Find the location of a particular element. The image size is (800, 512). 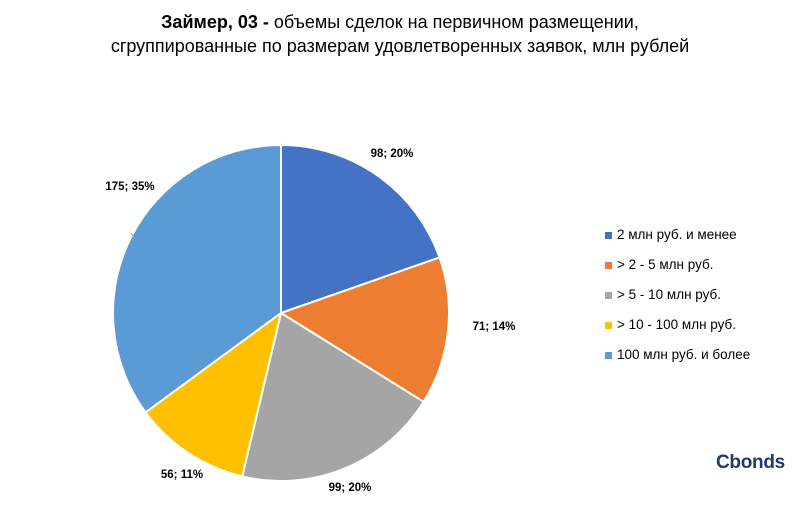

data-label-3: 99; 20% is located at coordinates (350, 488).